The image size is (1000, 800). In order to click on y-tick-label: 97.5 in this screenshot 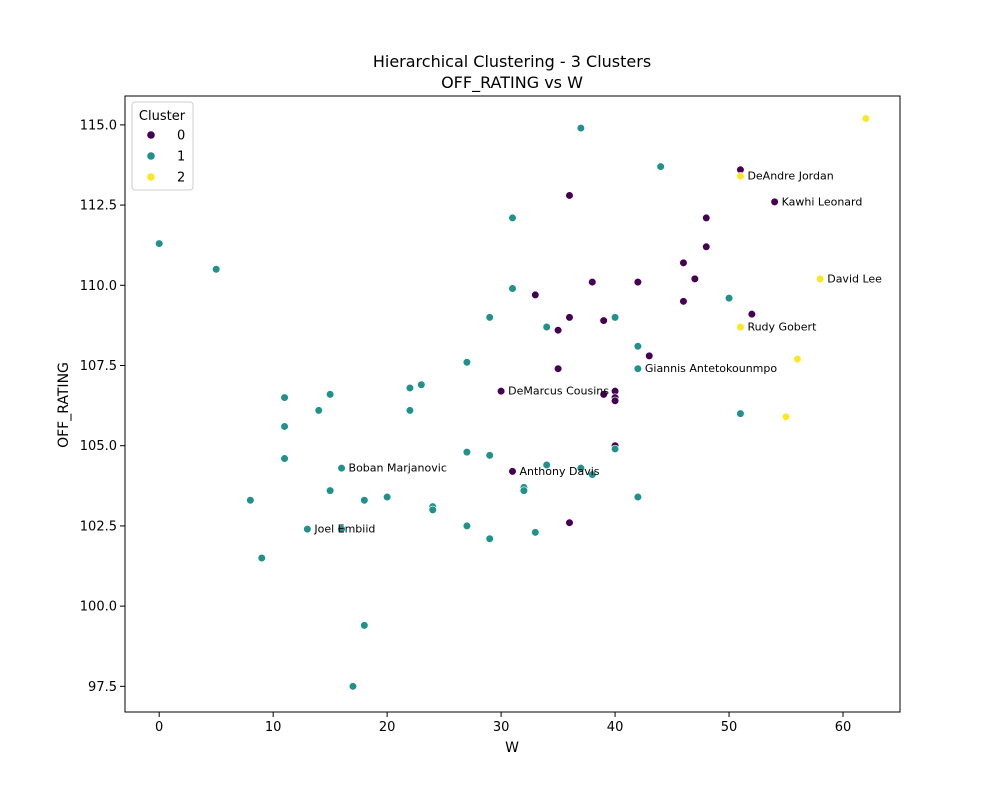, I will do `click(102, 687)`.